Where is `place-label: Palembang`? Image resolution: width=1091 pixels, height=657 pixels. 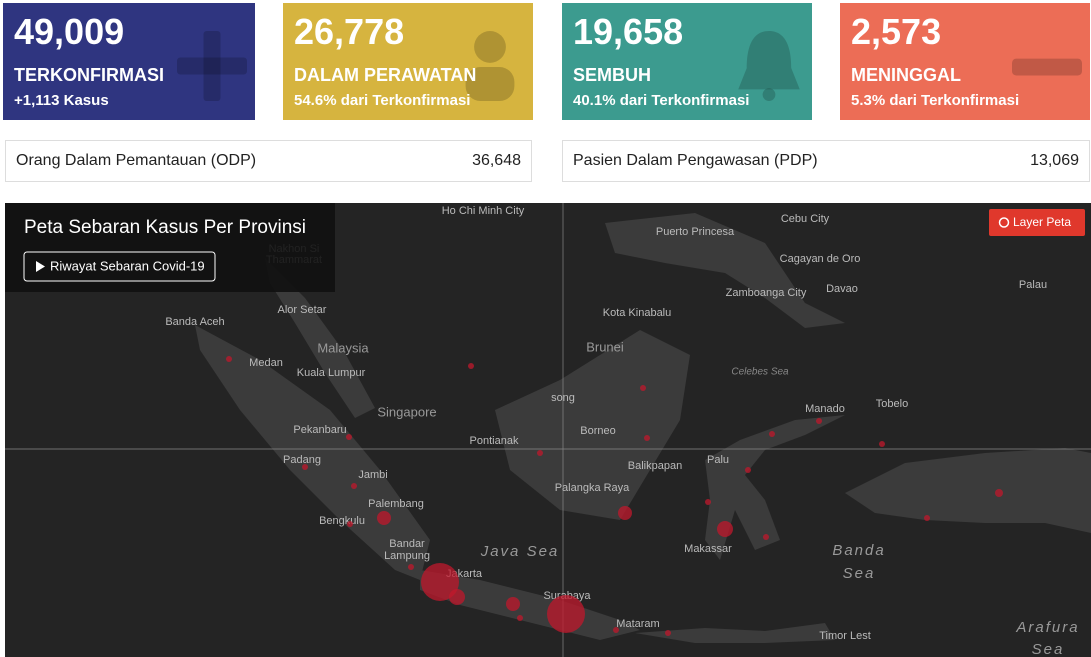
place-label: Palembang is located at coordinates (396, 504).